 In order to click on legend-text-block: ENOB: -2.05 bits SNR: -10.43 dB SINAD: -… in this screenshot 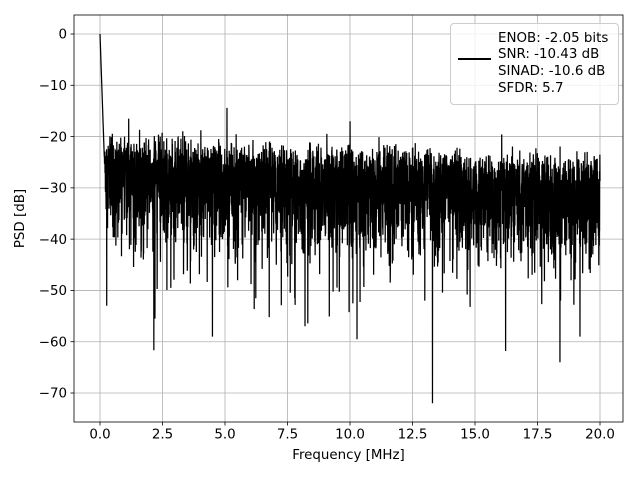, I will do `click(554, 64)`.